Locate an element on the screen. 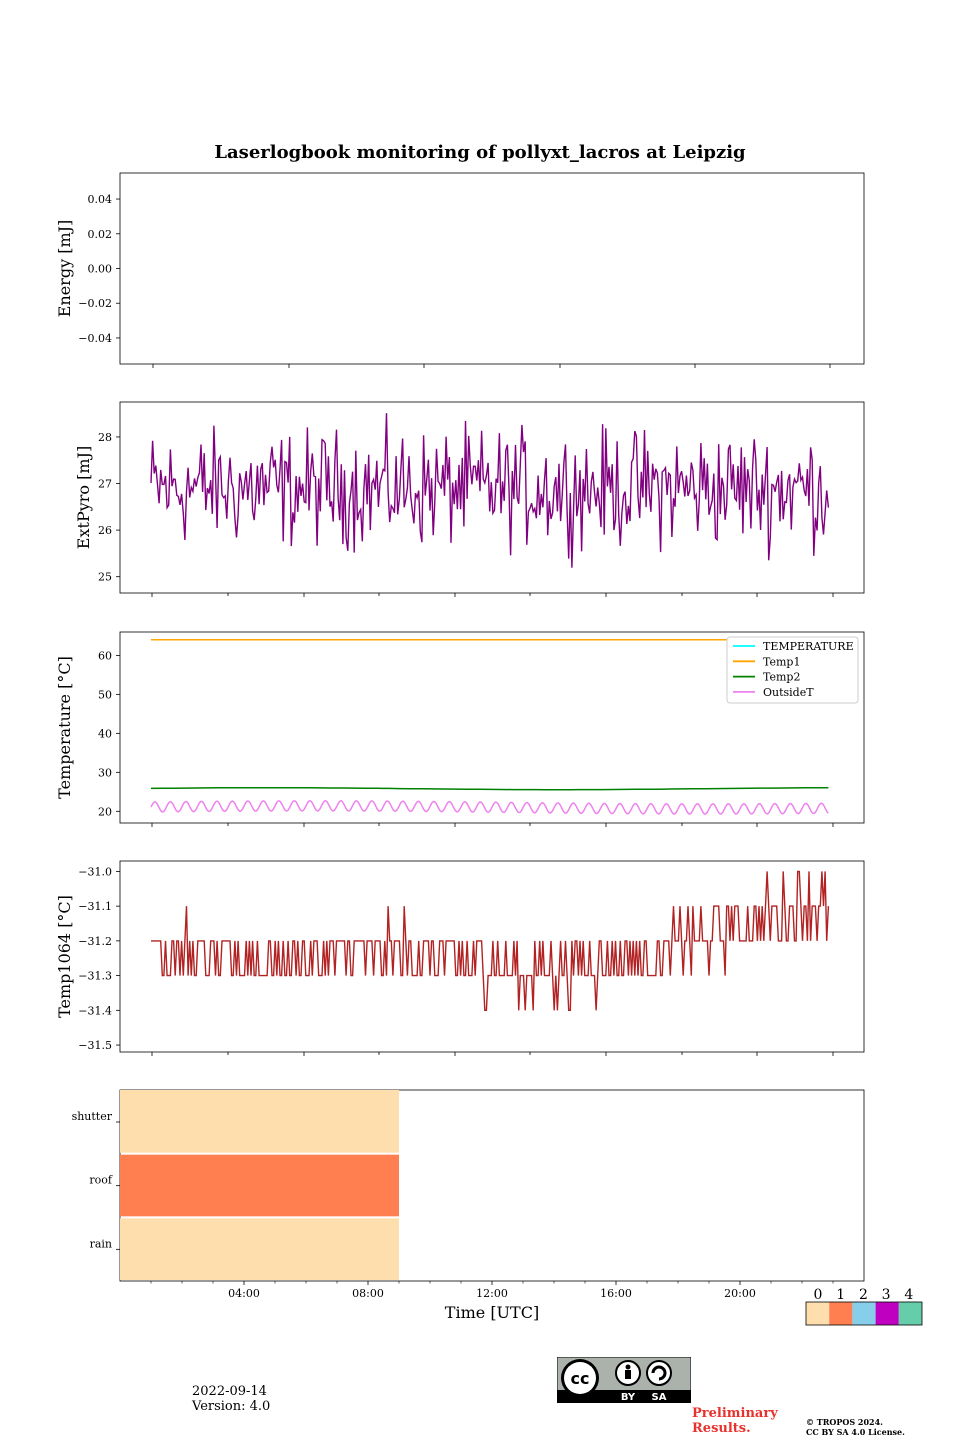 This screenshot has height=1440, width=960. y-tick-label: 0.04 is located at coordinates (100, 199).